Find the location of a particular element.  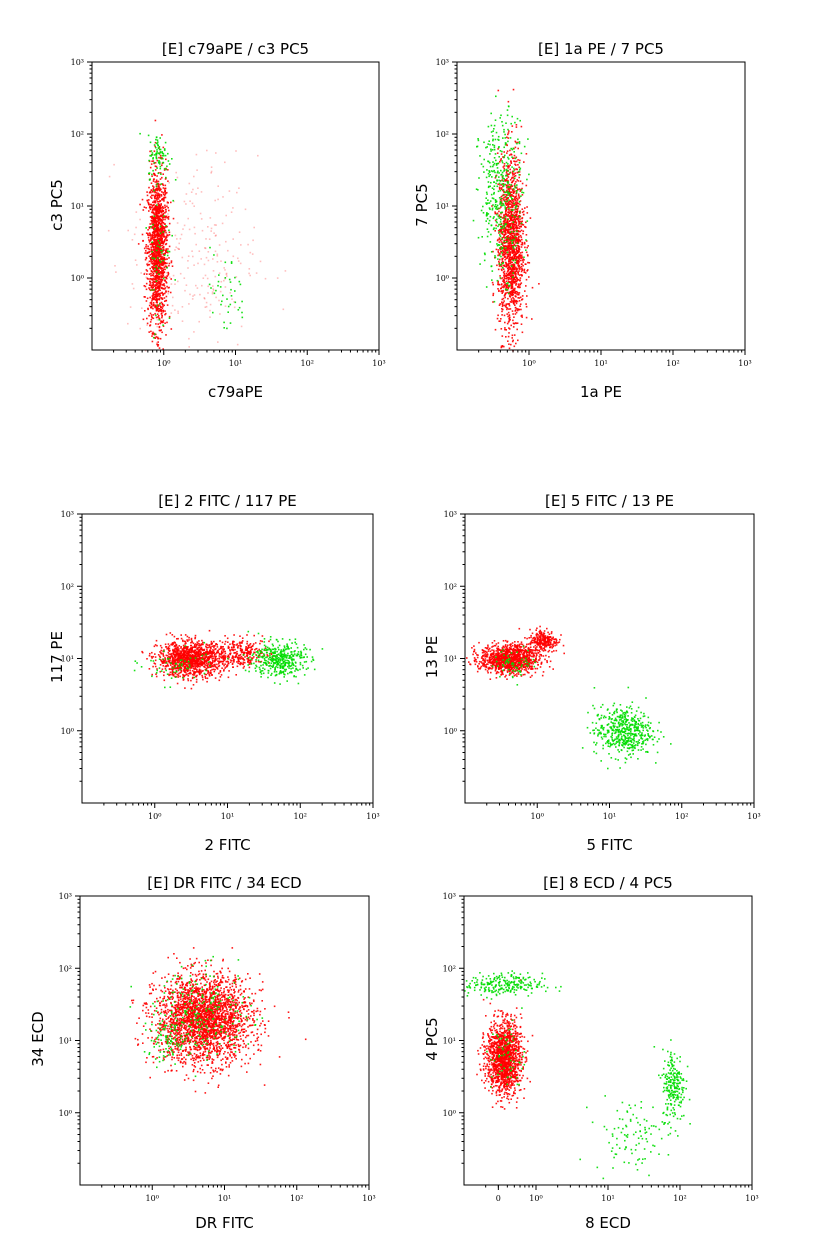

x-tick-label: 10² is located at coordinates (307, 363).